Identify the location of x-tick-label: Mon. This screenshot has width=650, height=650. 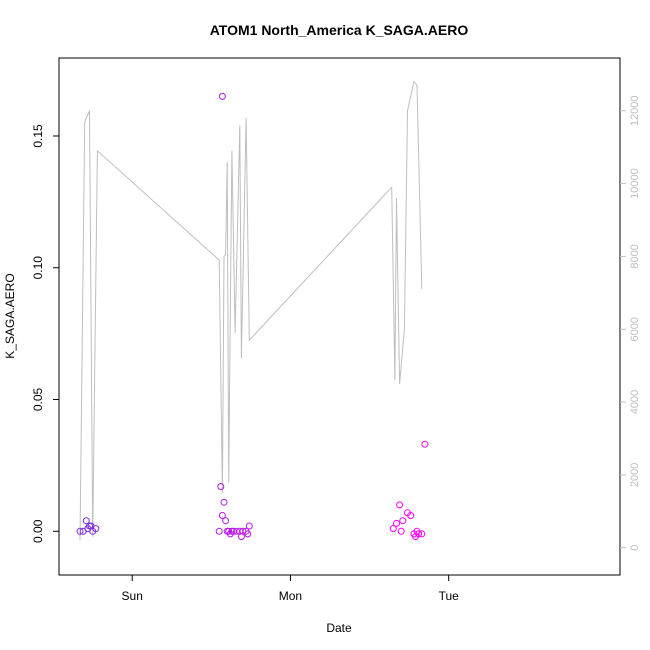
(290, 596).